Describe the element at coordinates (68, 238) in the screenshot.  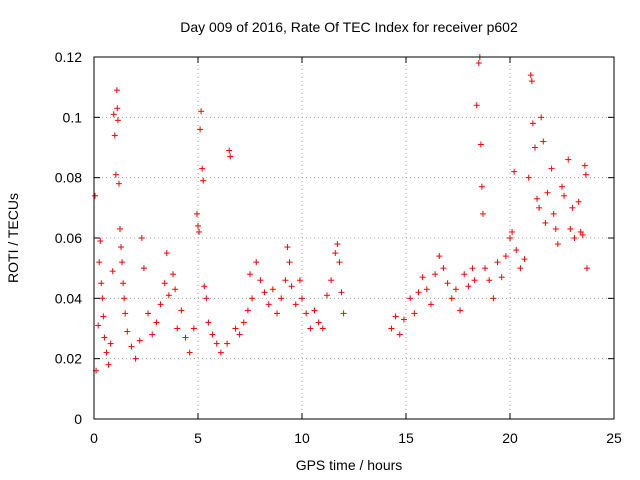
I see `y-tick-label: 0.06` at that location.